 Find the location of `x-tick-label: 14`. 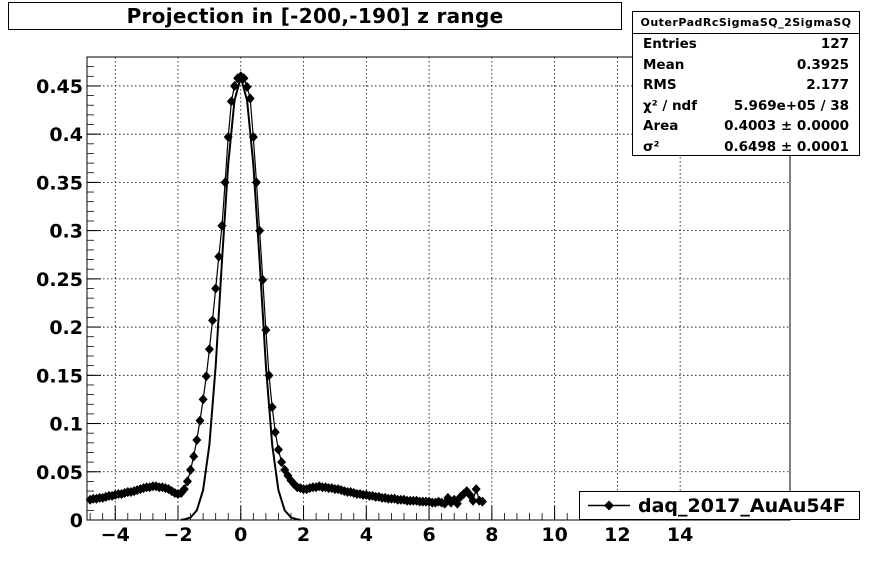

x-tick-label: 14 is located at coordinates (680, 535).